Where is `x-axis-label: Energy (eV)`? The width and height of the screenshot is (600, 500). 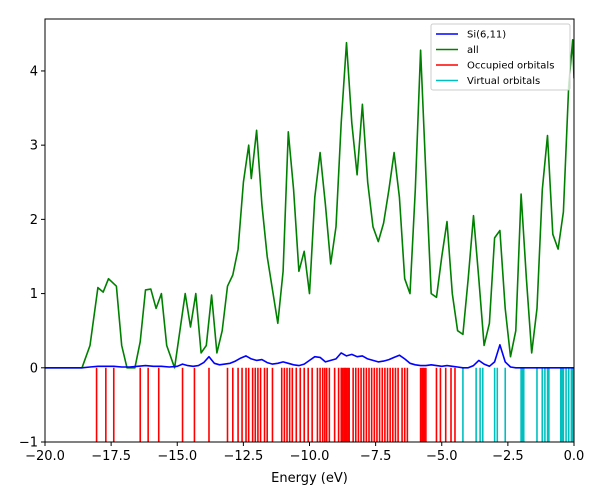
x-axis-label: Energy (eV) is located at coordinates (309, 478).